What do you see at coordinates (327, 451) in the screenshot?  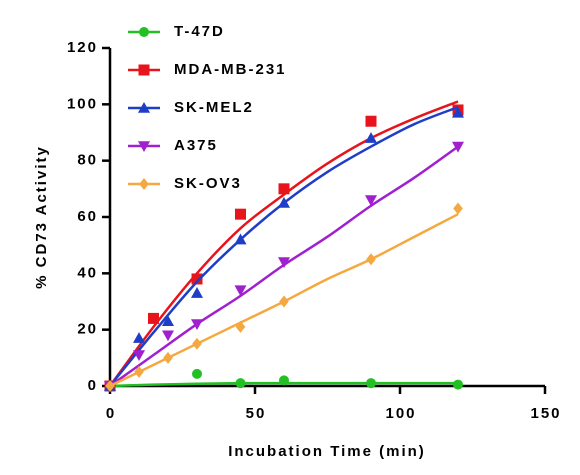 I see `x-axis-label: Incubation Time (min)` at bounding box center [327, 451].